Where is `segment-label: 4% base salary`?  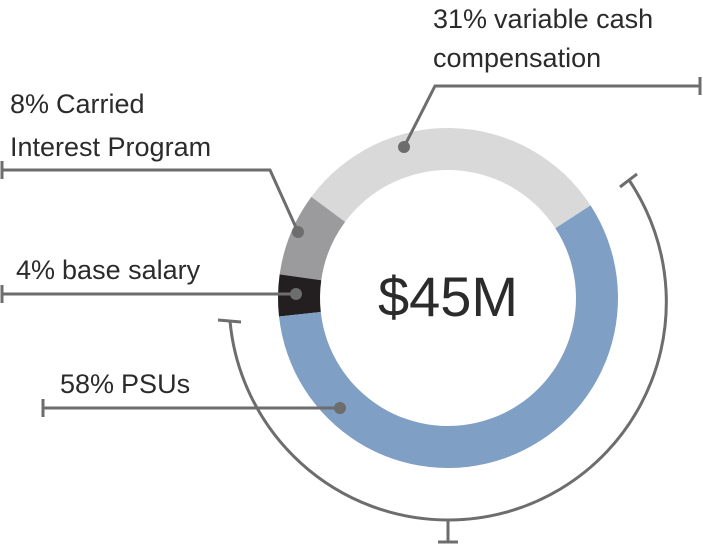
segment-label: 4% base salary is located at coordinates (108, 270).